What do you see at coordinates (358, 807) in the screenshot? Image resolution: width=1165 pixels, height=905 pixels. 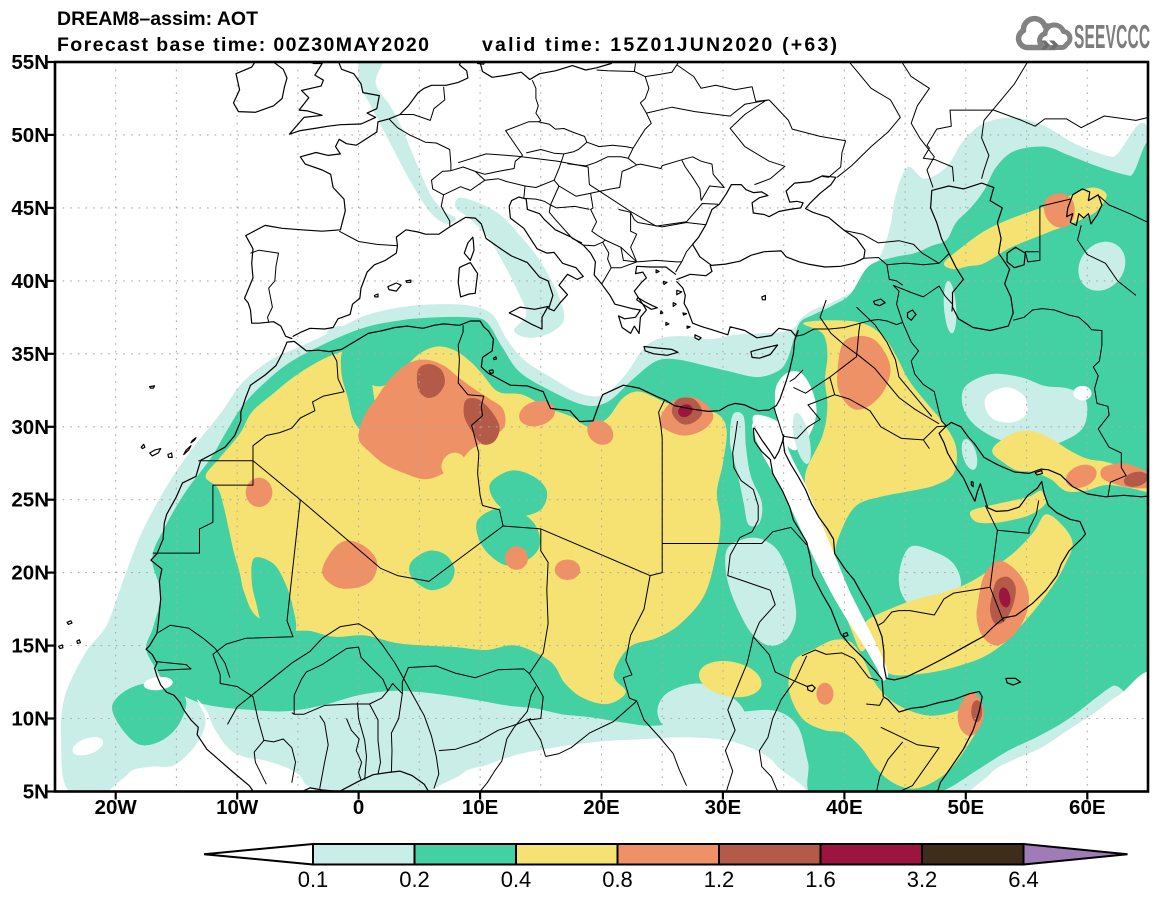 I see `svg-text: 0` at bounding box center [358, 807].